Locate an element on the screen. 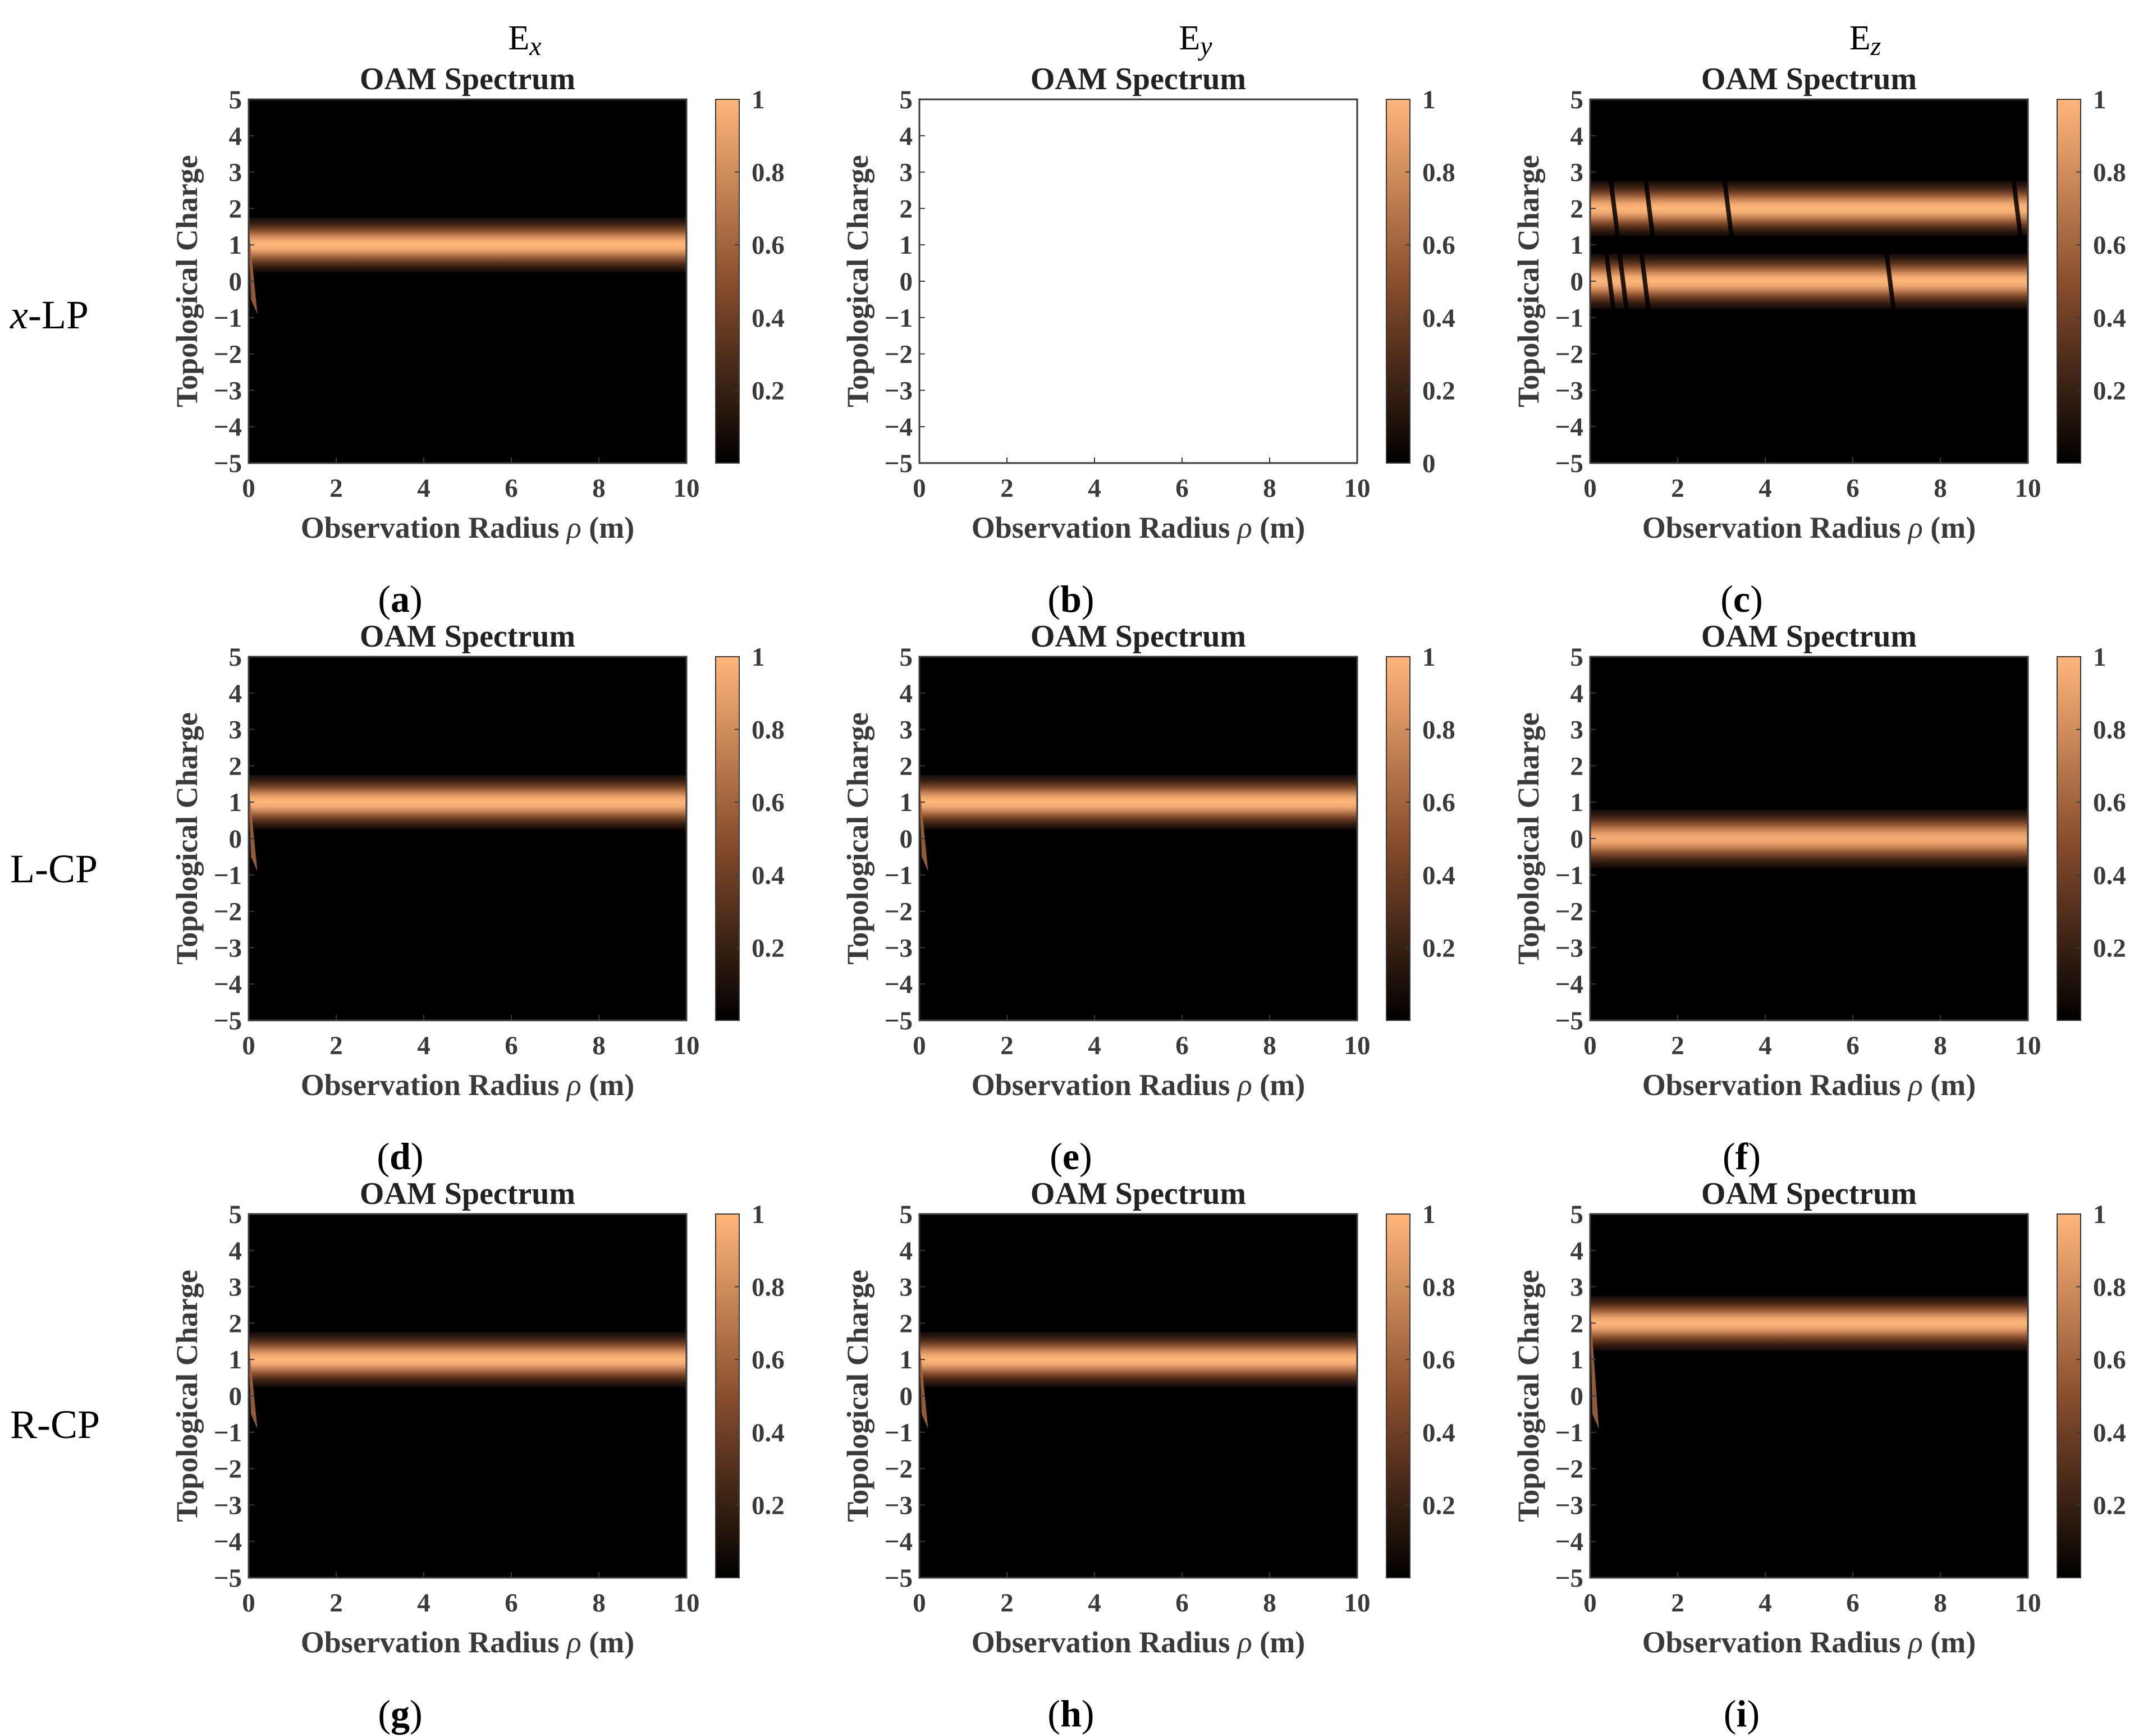  column-header-ey: Ey is located at coordinates (1195, 40).